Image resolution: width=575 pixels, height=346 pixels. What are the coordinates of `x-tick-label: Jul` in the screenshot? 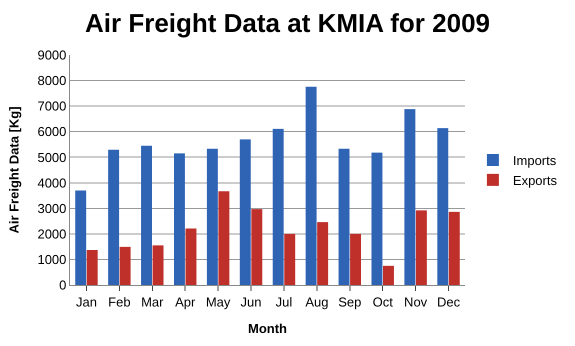 It's located at (284, 302).